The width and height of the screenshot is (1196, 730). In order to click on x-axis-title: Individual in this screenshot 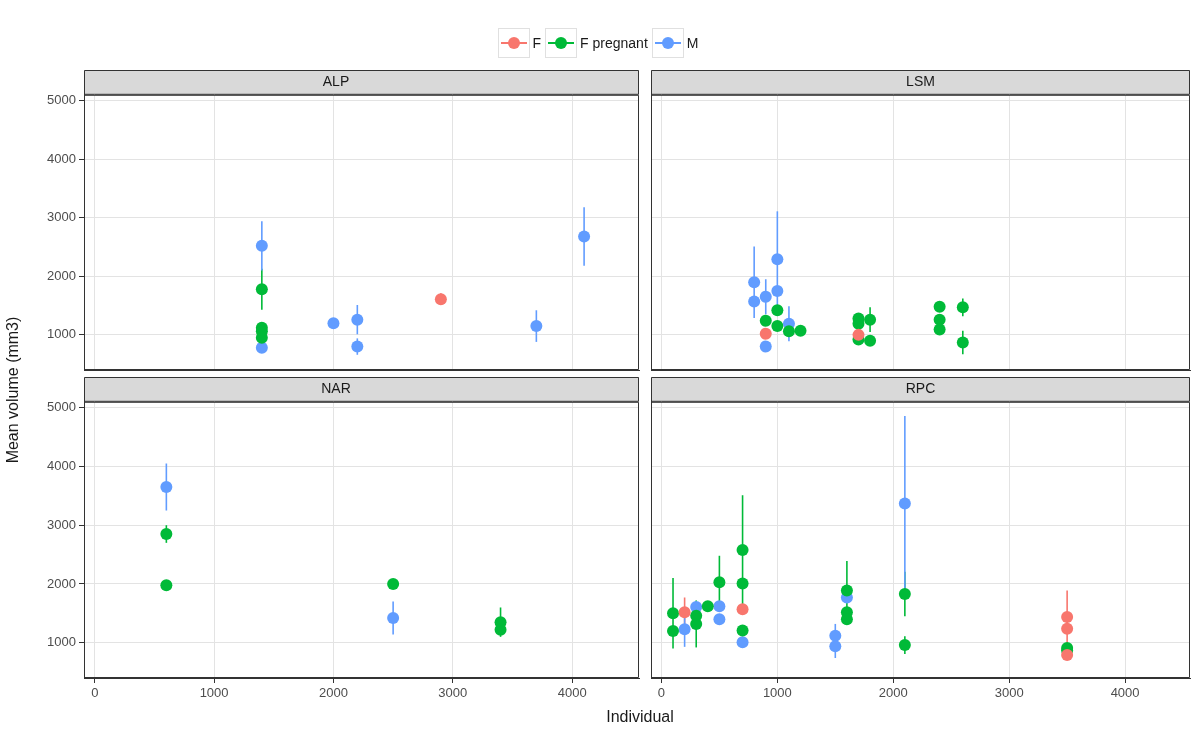, I will do `click(640, 717)`.